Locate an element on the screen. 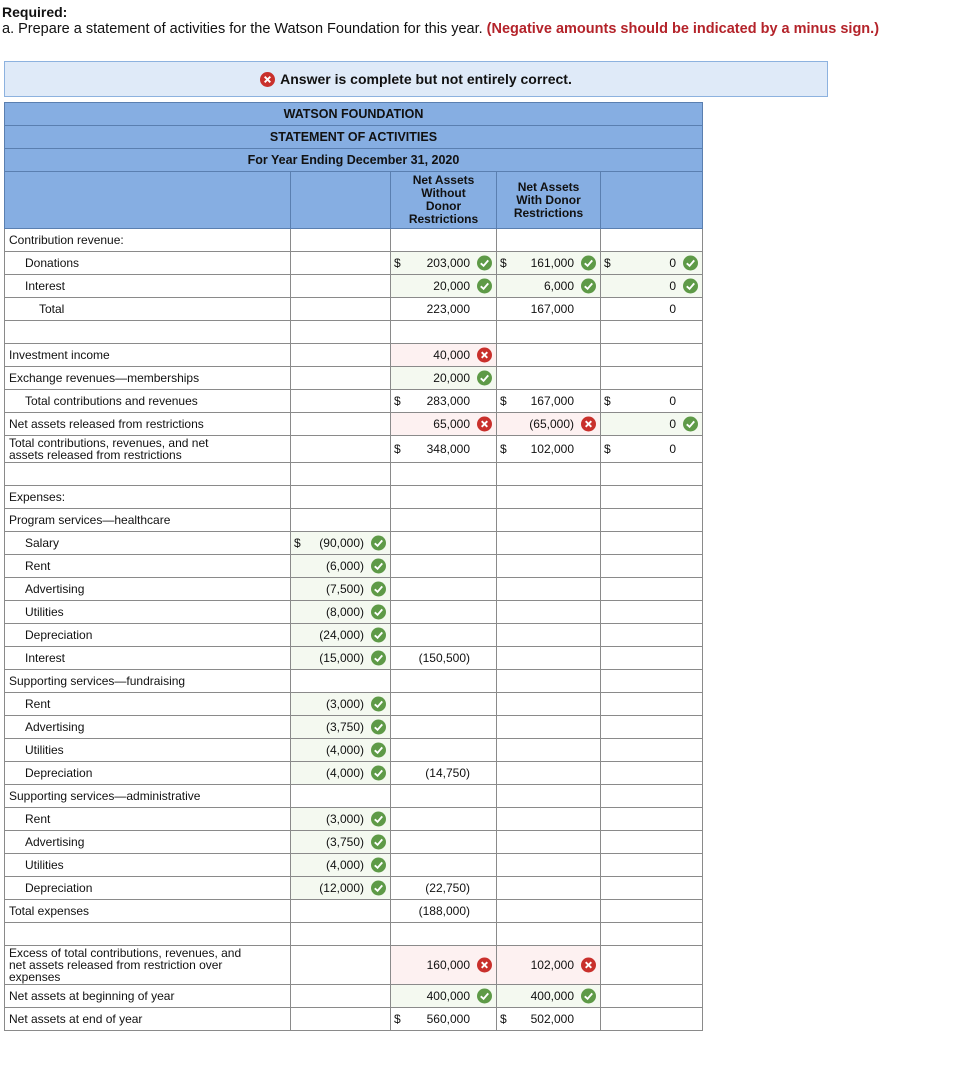  amount: 283,000 is located at coordinates (448, 401).